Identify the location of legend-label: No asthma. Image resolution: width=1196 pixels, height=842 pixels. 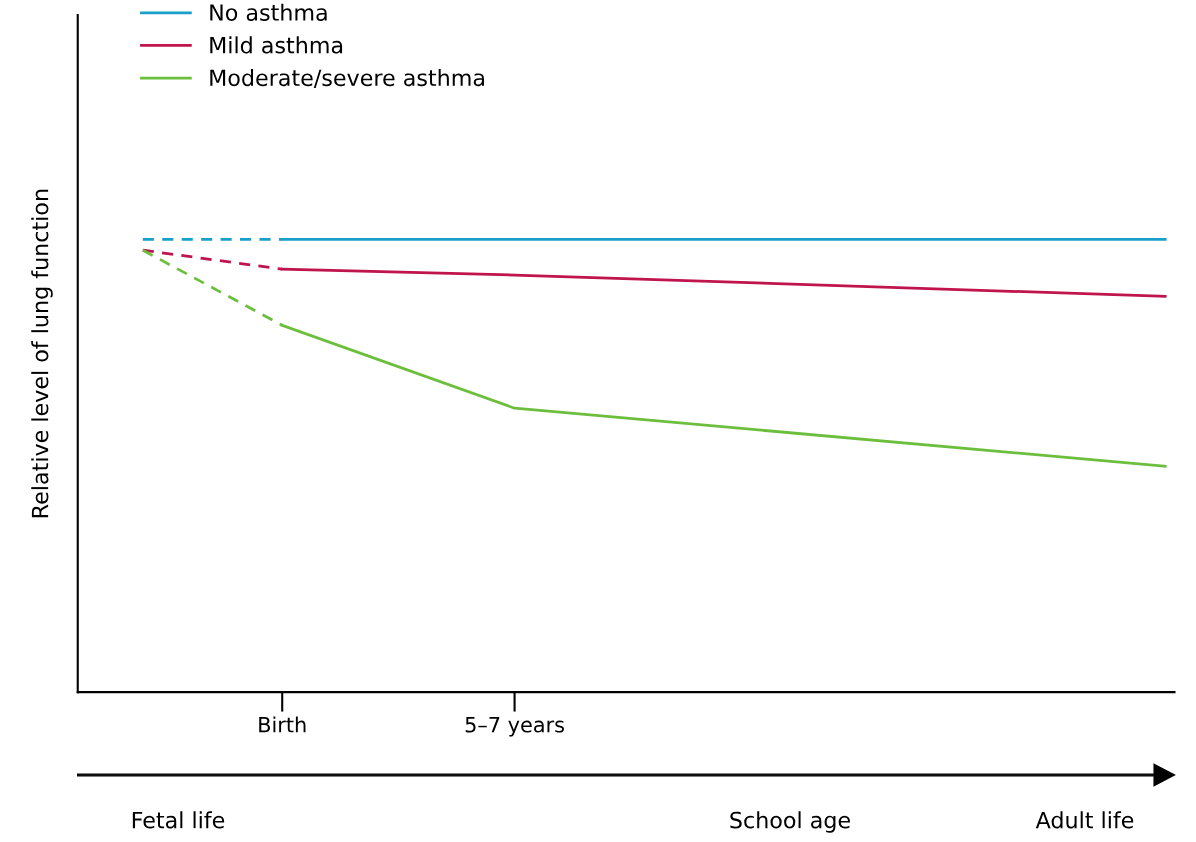
(268, 12).